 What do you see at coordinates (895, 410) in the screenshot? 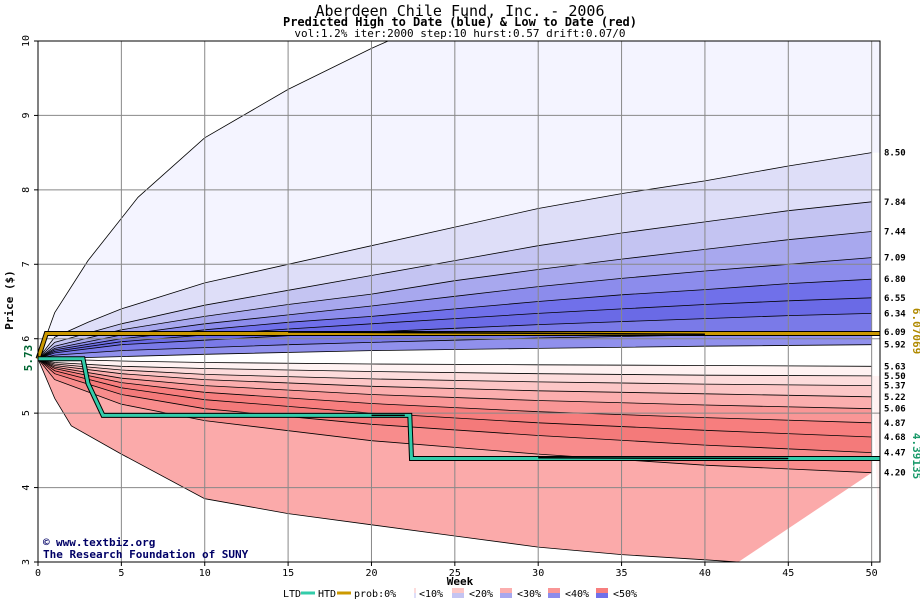
I see `band-end-label: 5.06` at bounding box center [895, 410].